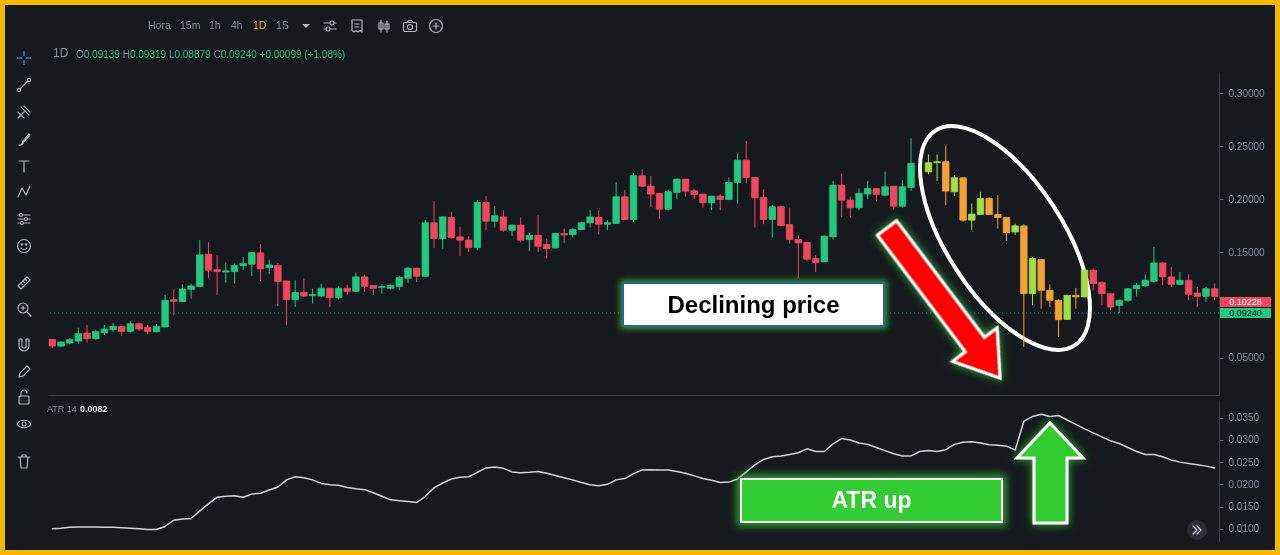  What do you see at coordinates (1245, 313) in the screenshot?
I see `ref-line-label: 0.09240` at bounding box center [1245, 313].